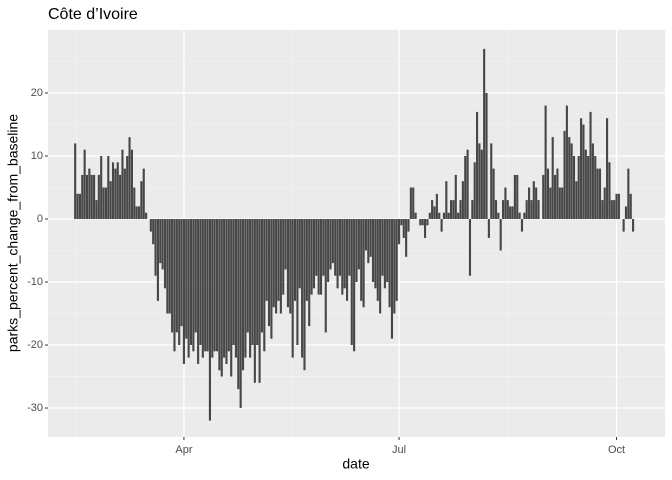  I want to click on y-tick-label: -30, so click(35, 408).